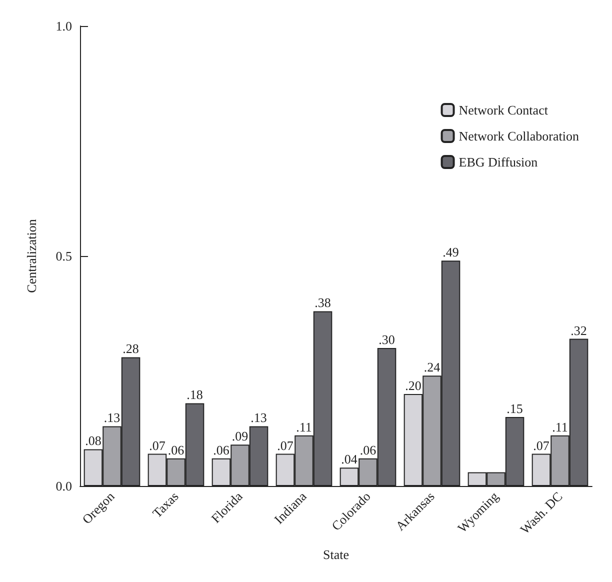  I want to click on data-label: .08, so click(93, 440).